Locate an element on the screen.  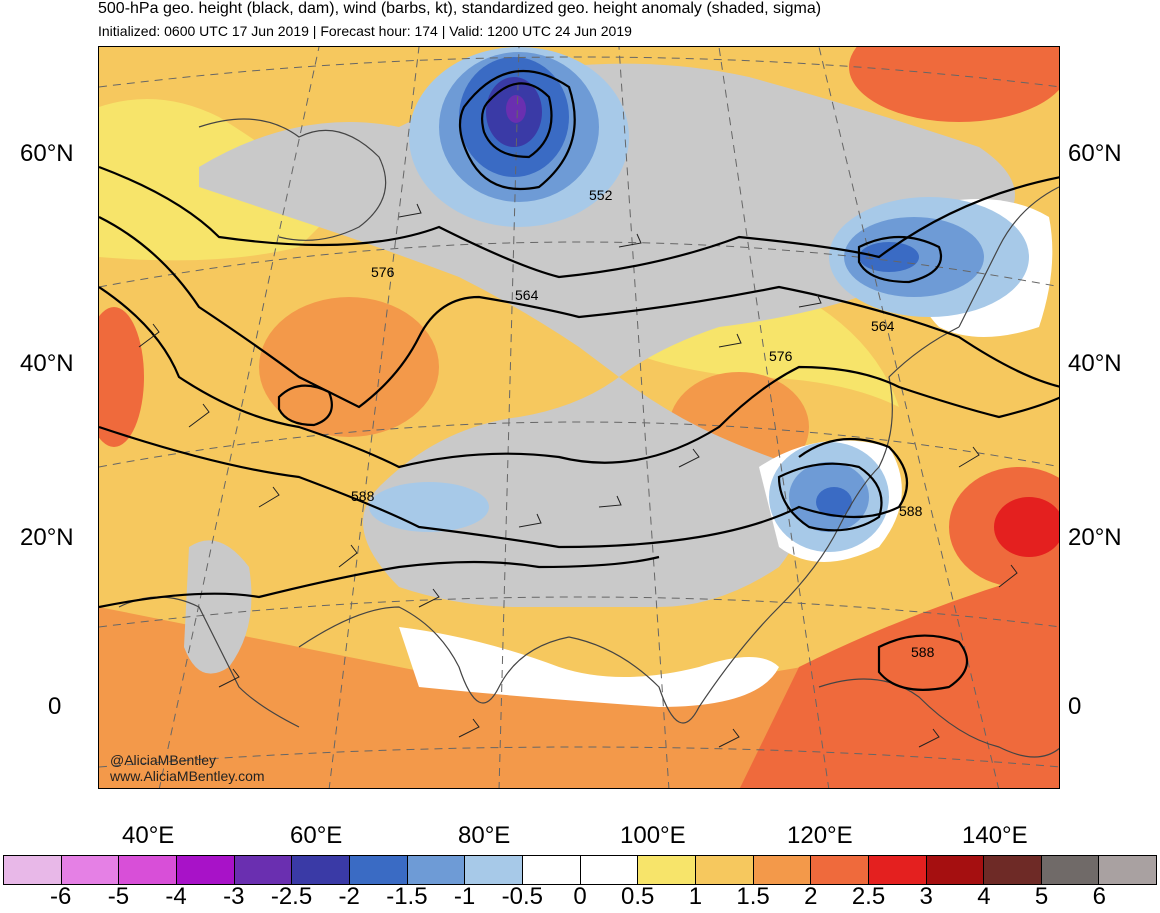
colorbar-tick-label: -5 is located at coordinates (118, 896).